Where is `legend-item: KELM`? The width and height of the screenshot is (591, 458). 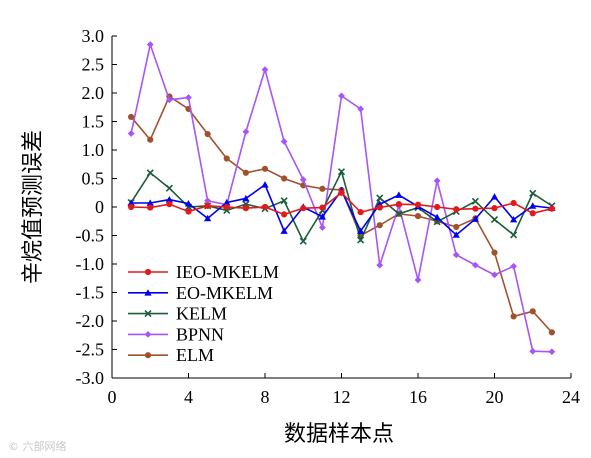
legend-item: KELM is located at coordinates (177, 314).